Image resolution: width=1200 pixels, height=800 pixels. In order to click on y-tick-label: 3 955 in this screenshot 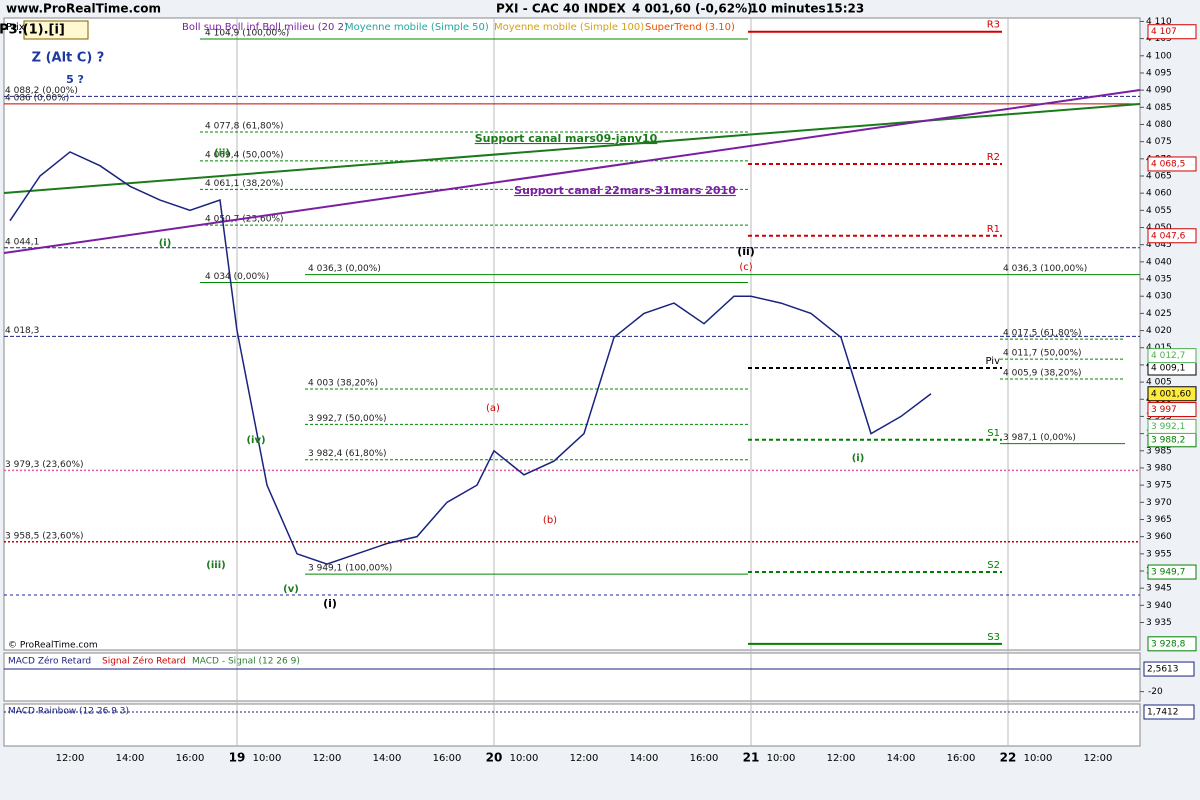, I will do `click(1159, 554)`.